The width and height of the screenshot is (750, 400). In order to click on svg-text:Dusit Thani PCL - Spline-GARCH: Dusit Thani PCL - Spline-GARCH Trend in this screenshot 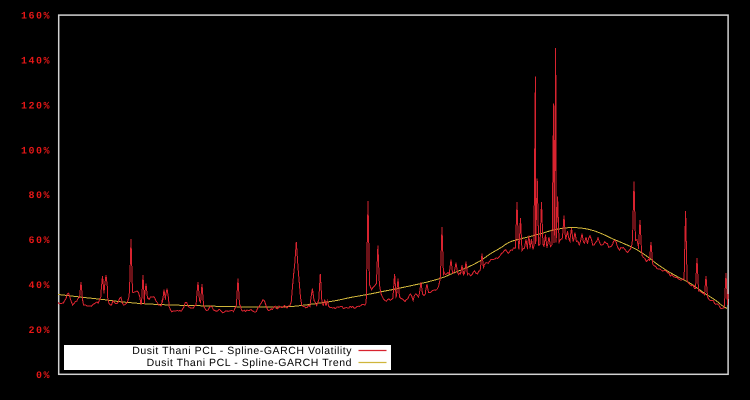, I will do `click(249, 363)`.